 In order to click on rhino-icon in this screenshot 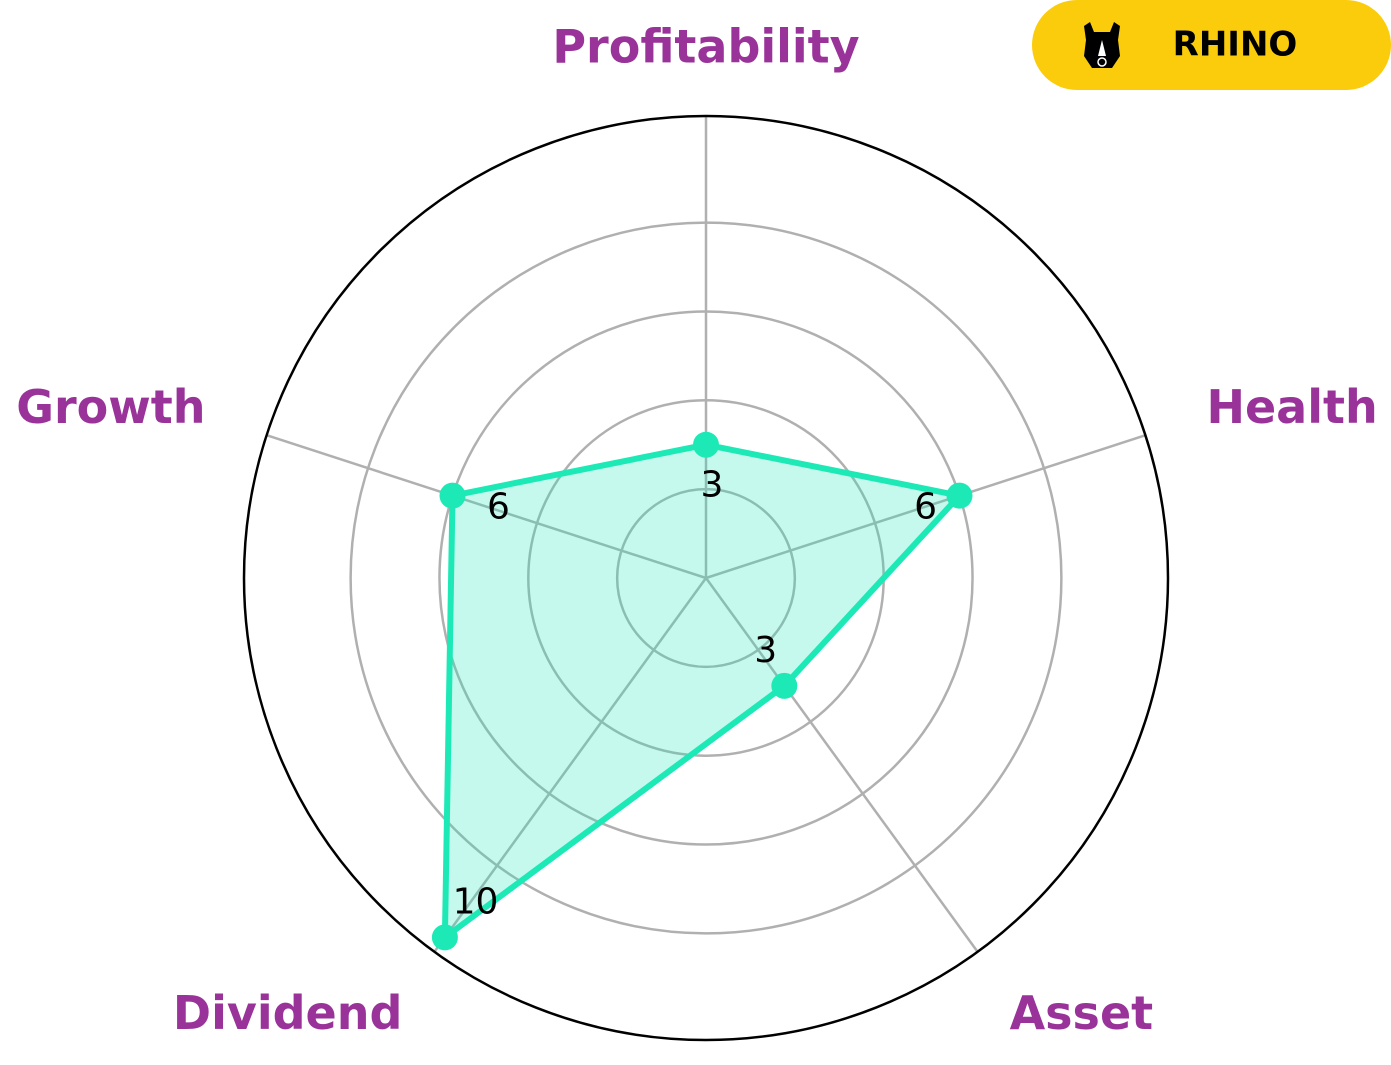, I will do `click(1102, 45)`.